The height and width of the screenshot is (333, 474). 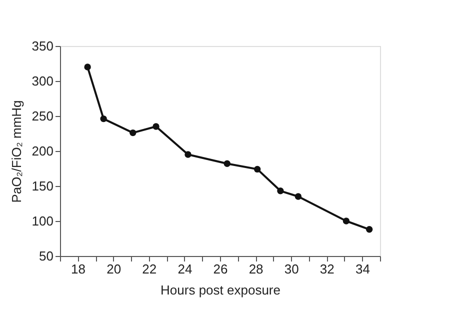 I want to click on x-tick-label: 34, so click(x=362, y=269).